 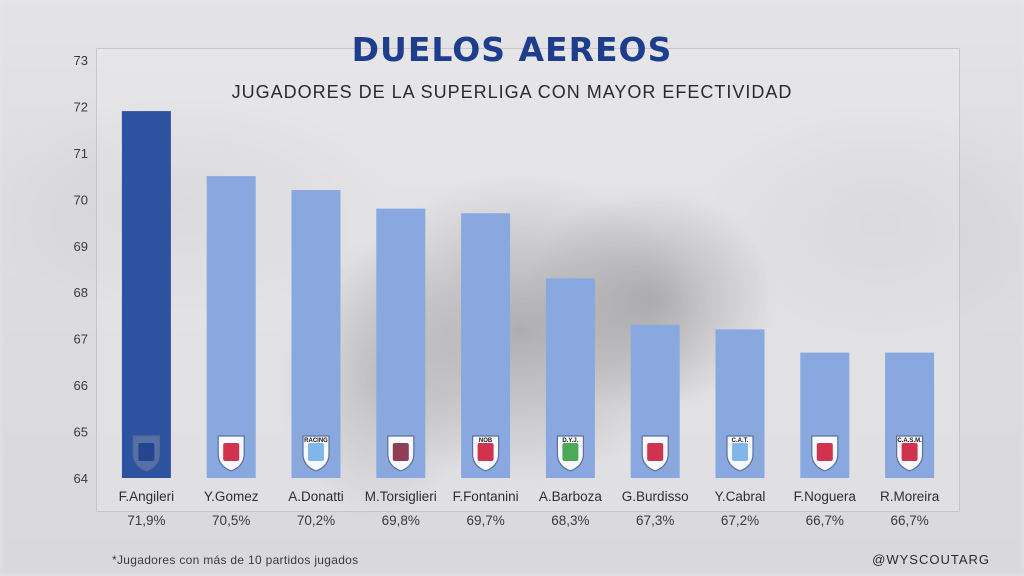 I want to click on y-tick-label: 70, so click(x=81, y=199).